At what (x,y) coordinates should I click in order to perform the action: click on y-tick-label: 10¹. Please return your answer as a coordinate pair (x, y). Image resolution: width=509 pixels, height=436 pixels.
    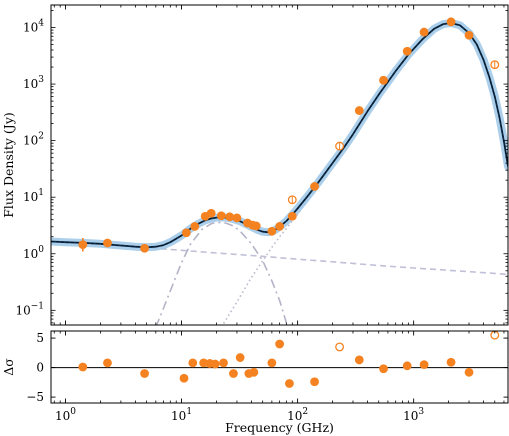
    Looking at the image, I should click on (33, 196).